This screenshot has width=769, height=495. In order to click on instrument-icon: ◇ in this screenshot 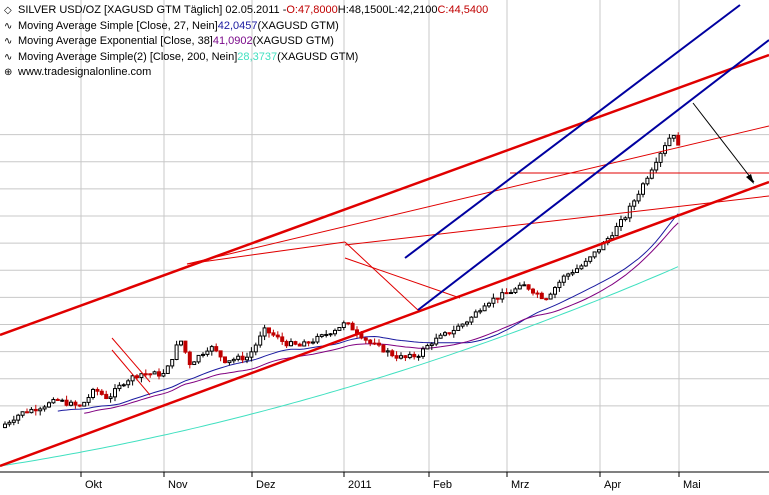, I will do `click(8, 10)`.